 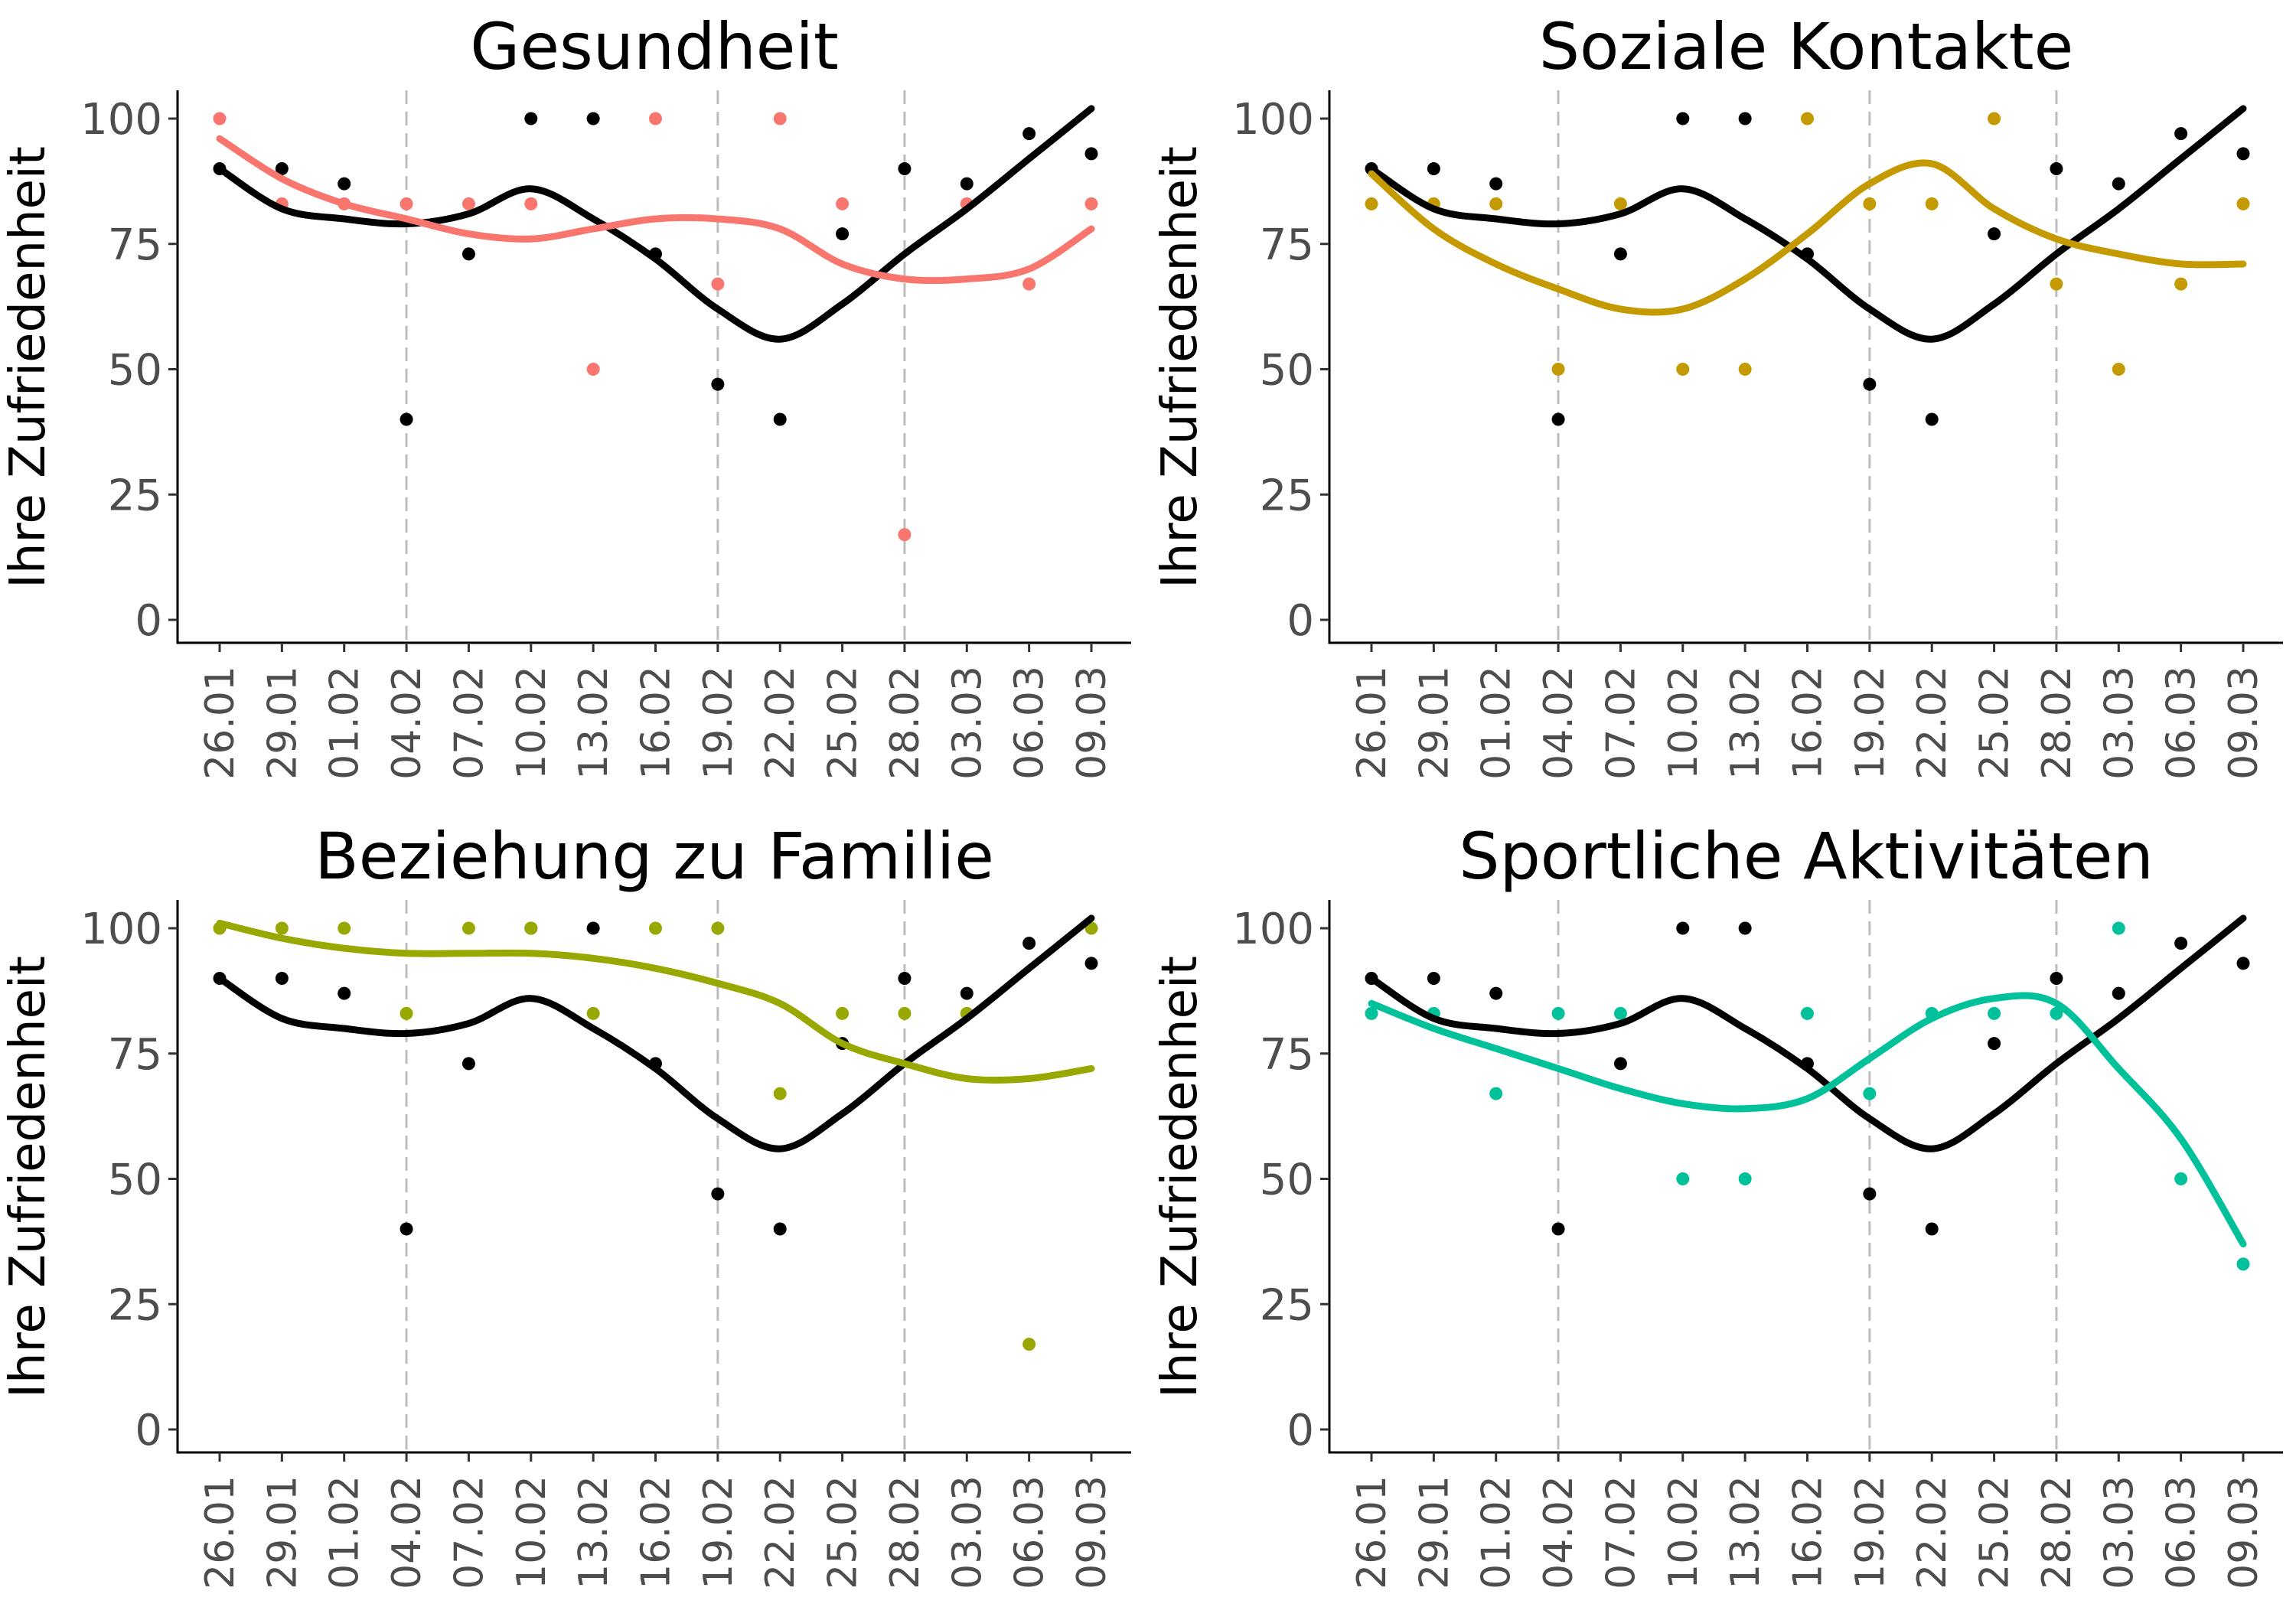 What do you see at coordinates (780, 119) in the screenshot?
I see `data-point-series2-22.02` at bounding box center [780, 119].